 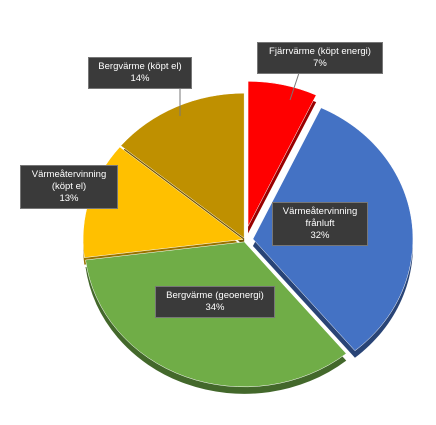 I want to click on label-value: 13%, so click(x=69, y=198).